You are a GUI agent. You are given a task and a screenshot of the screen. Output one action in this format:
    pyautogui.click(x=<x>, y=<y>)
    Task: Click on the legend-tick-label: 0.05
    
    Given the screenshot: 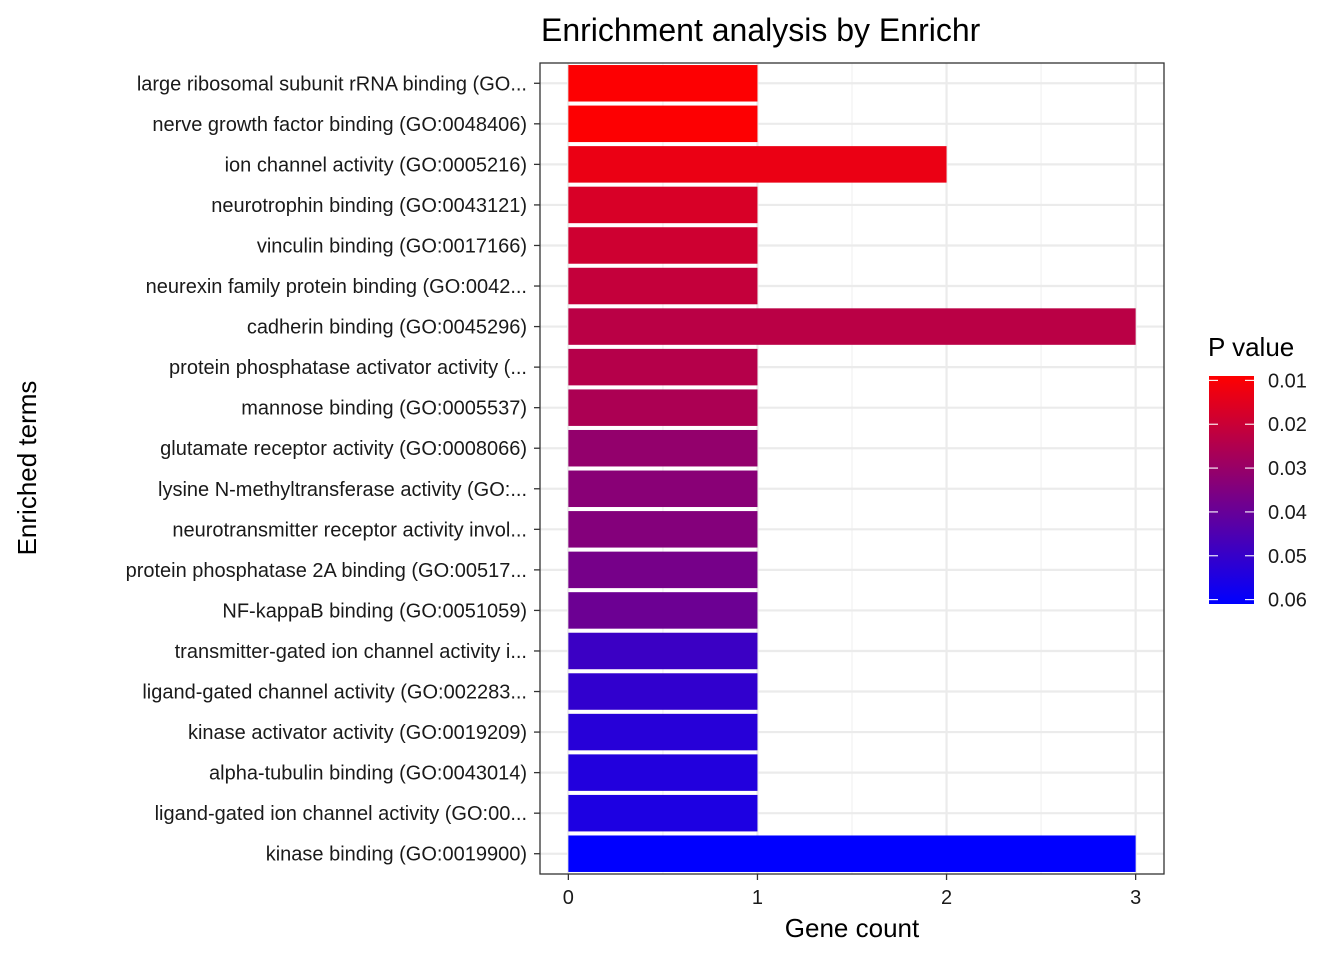 What is the action you would take?
    pyautogui.click(x=1287, y=557)
    